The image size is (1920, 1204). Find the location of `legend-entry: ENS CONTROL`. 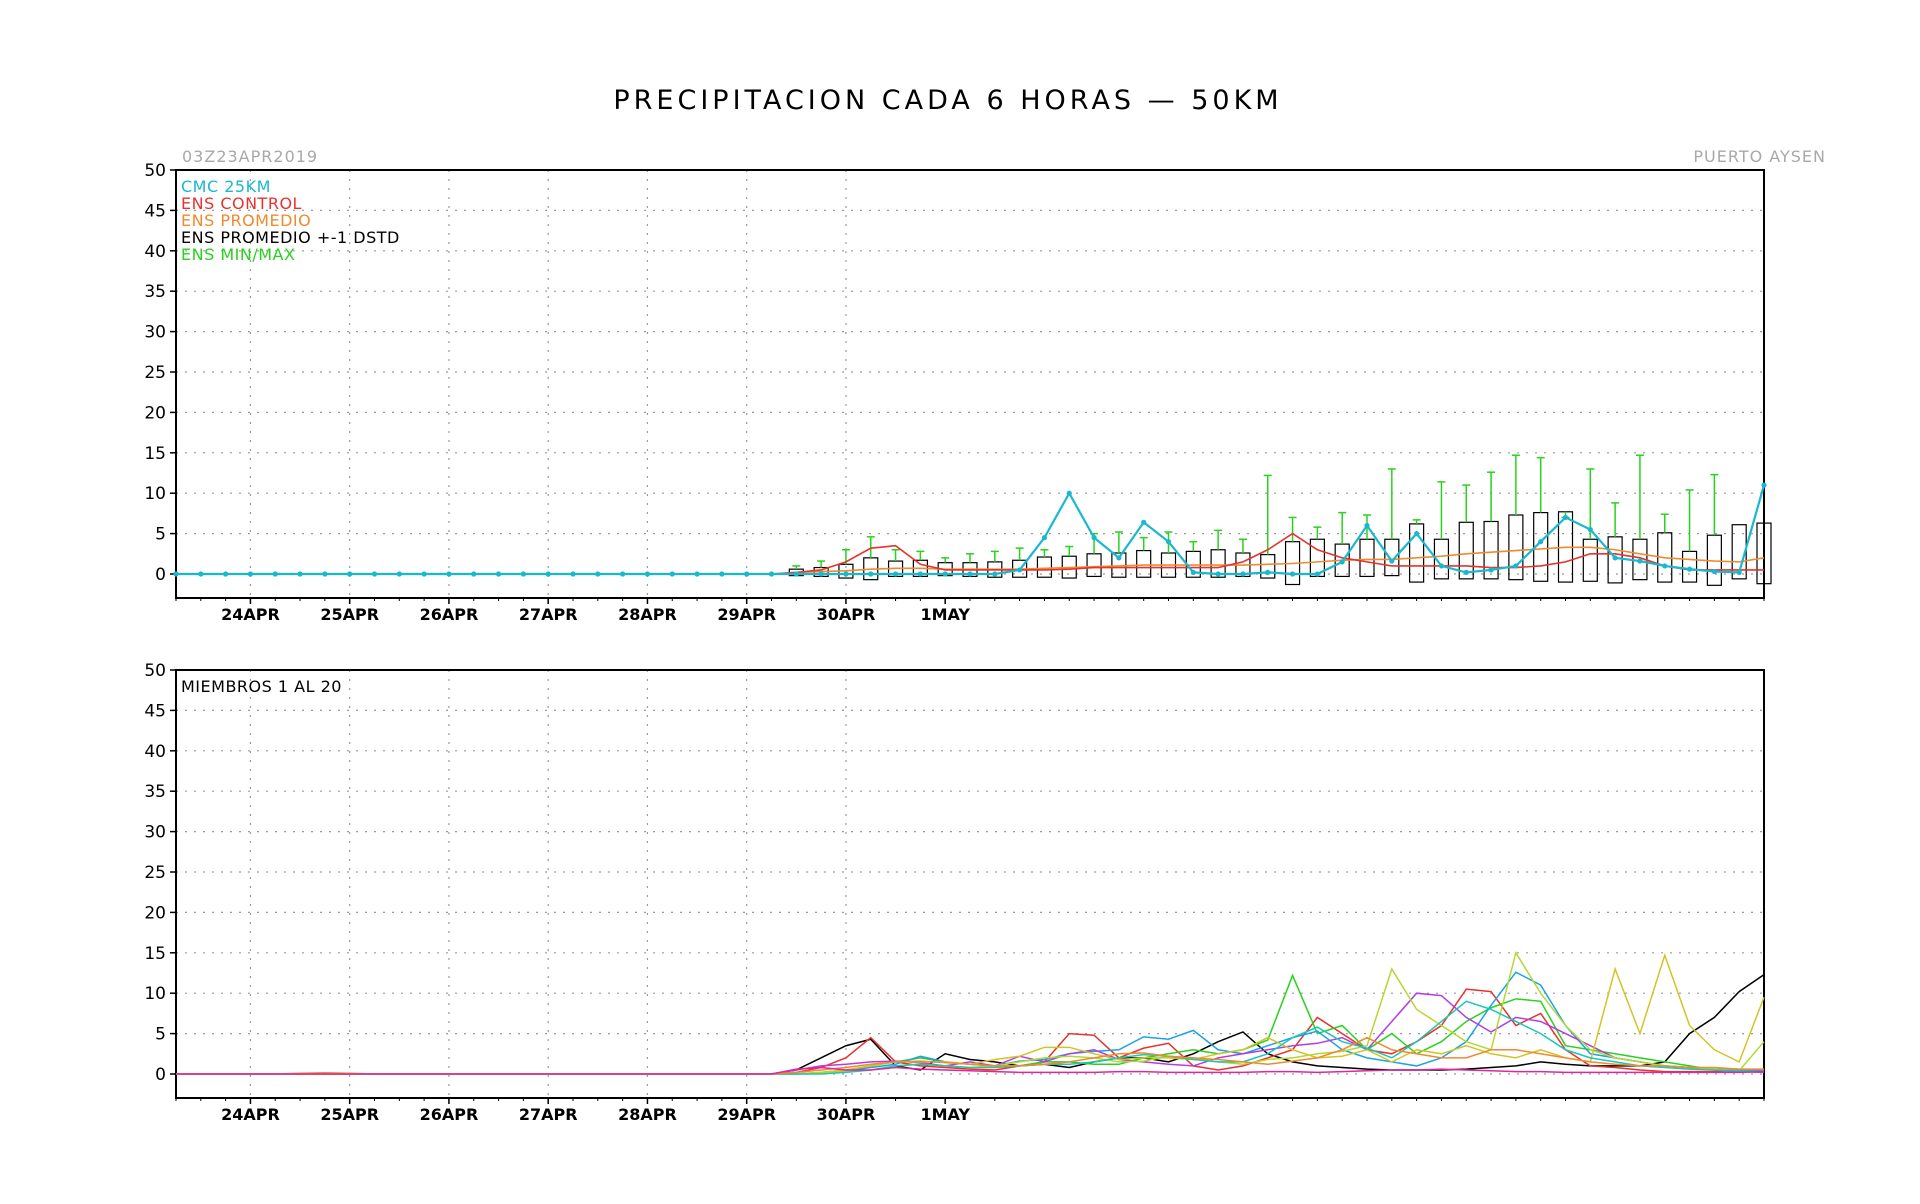

legend-entry: ENS CONTROL is located at coordinates (241, 203).